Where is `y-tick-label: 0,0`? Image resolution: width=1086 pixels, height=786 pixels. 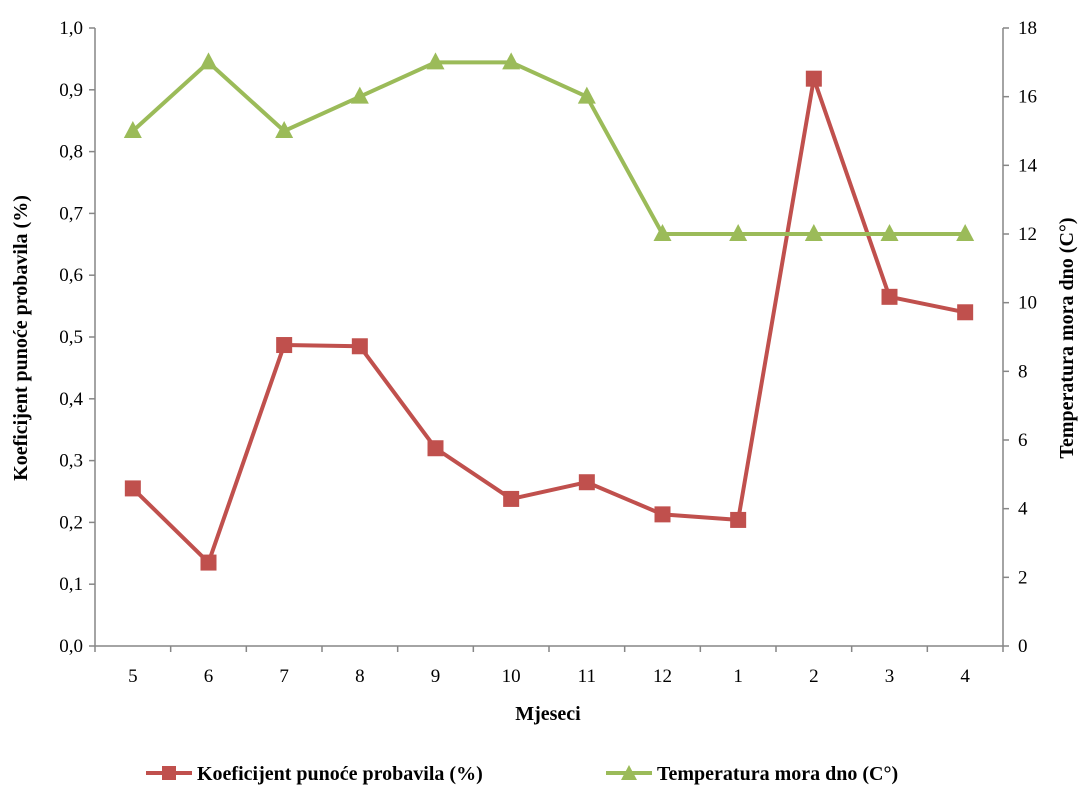 y-tick-label: 0,0 is located at coordinates (71, 646).